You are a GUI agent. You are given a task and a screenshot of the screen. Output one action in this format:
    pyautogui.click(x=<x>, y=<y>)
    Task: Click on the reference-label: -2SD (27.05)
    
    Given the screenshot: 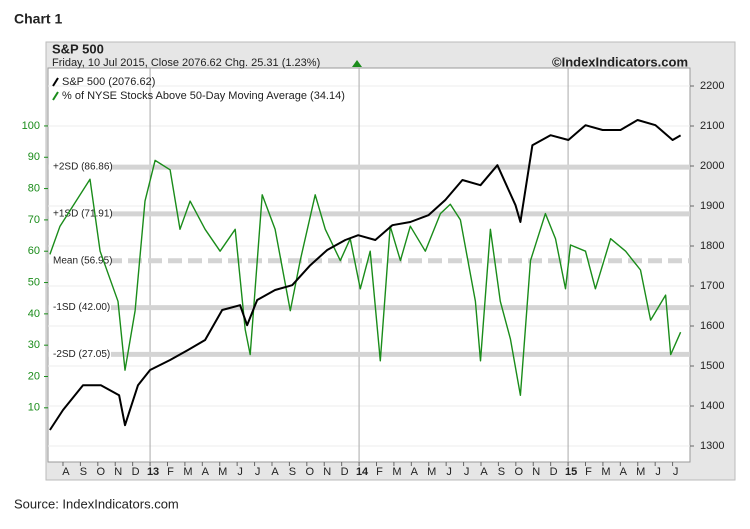 What is the action you would take?
    pyautogui.click(x=81, y=354)
    